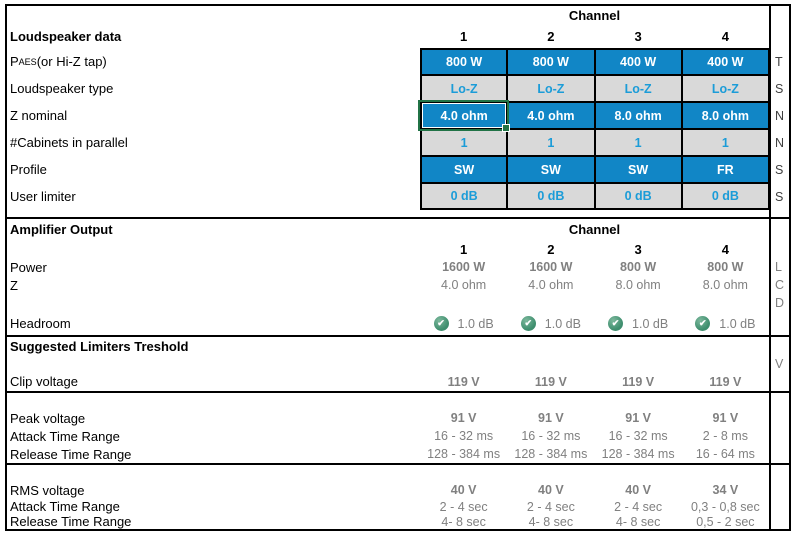  What do you see at coordinates (398, 382) in the screenshot?
I see `row-clip-voltage: Clip voltage 119 V 119 V 119 V 119 V` at bounding box center [398, 382].